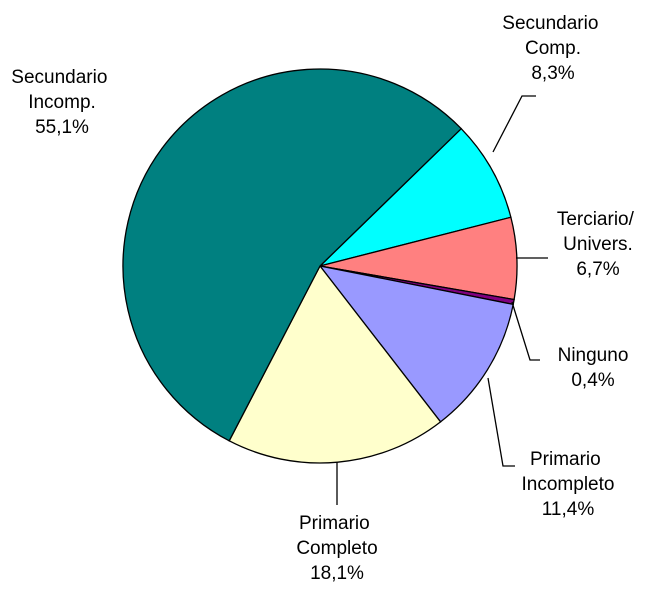 Image resolution: width=666 pixels, height=594 pixels. What do you see at coordinates (552, 73) in the screenshot?
I see `value-label: 8,3%` at bounding box center [552, 73].